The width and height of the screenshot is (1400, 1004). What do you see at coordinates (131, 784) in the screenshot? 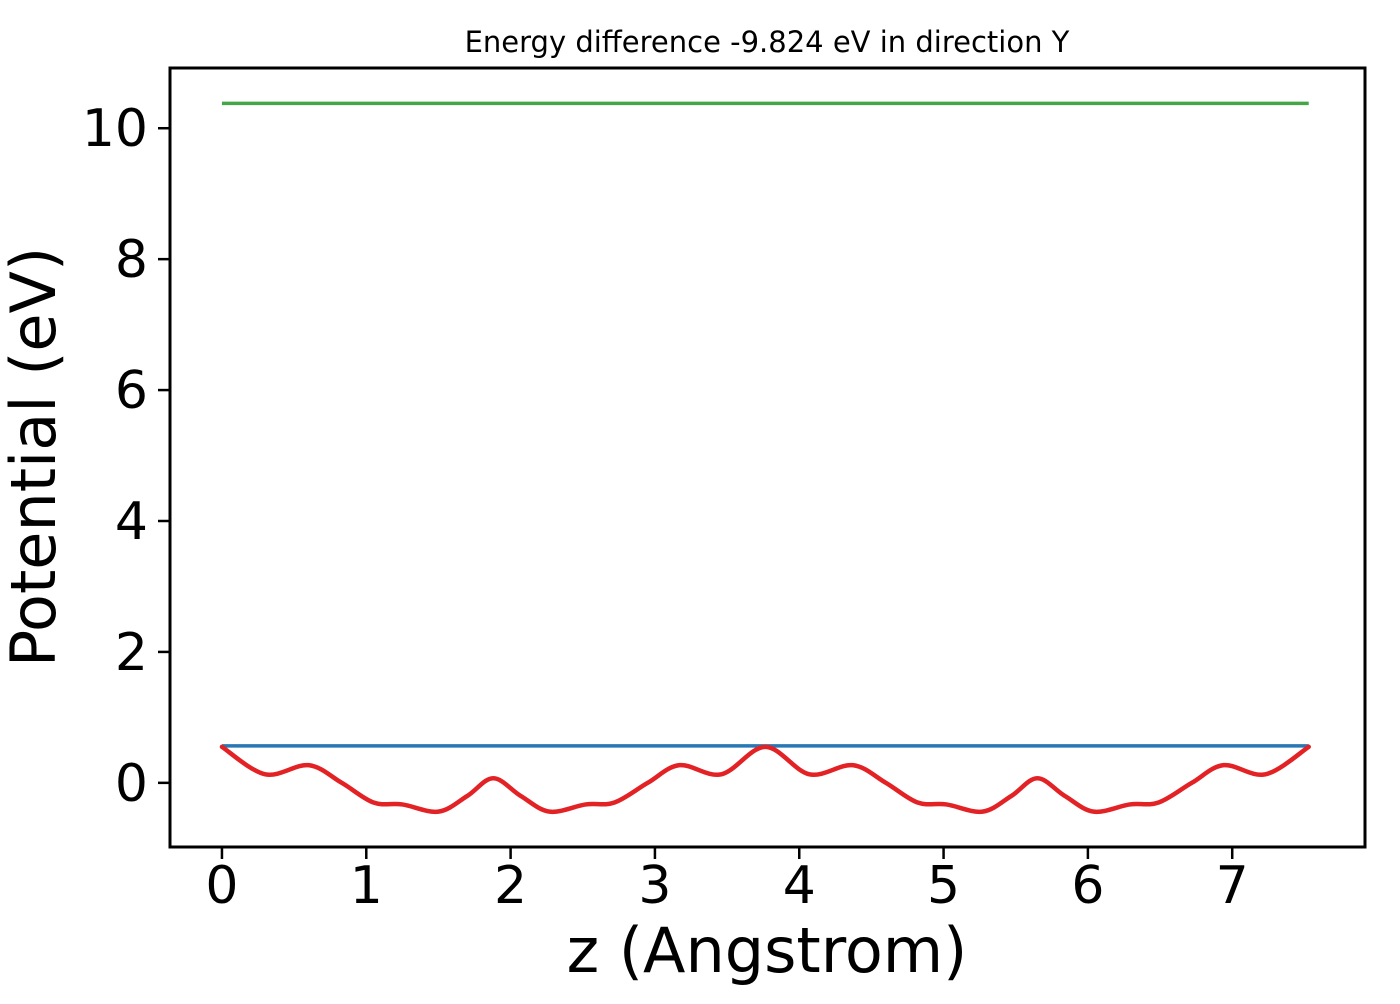
I see `y-tick-label: 0` at bounding box center [131, 784].